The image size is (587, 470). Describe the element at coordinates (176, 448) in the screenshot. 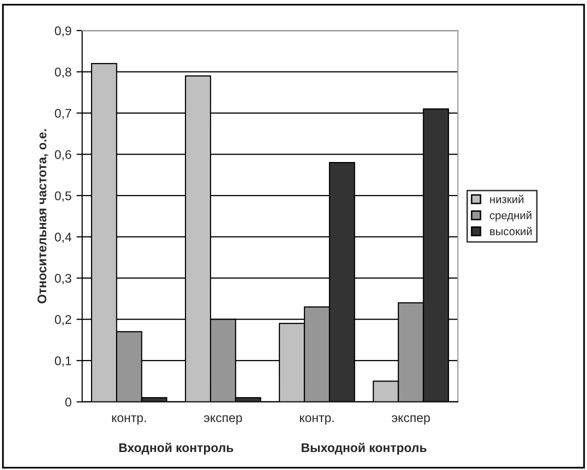

I see `text: Входной контроль` at that location.